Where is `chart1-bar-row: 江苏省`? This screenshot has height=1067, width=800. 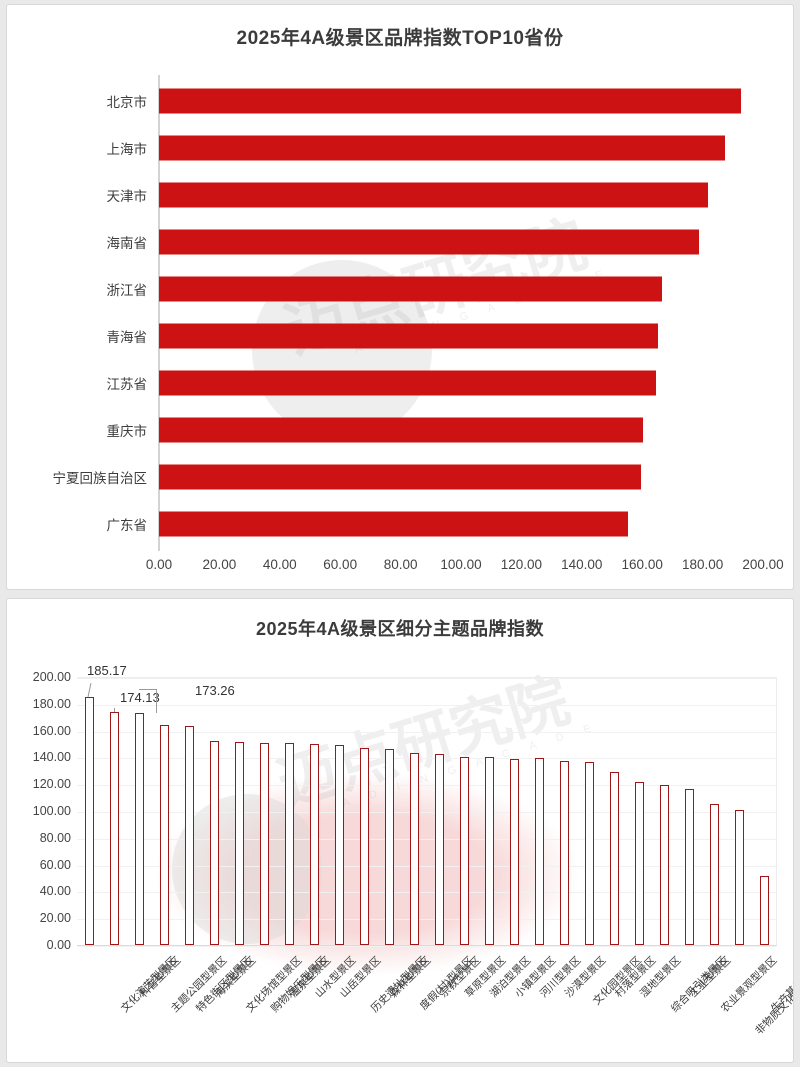
chart1-bar-row: 江苏省 is located at coordinates (435, 382).